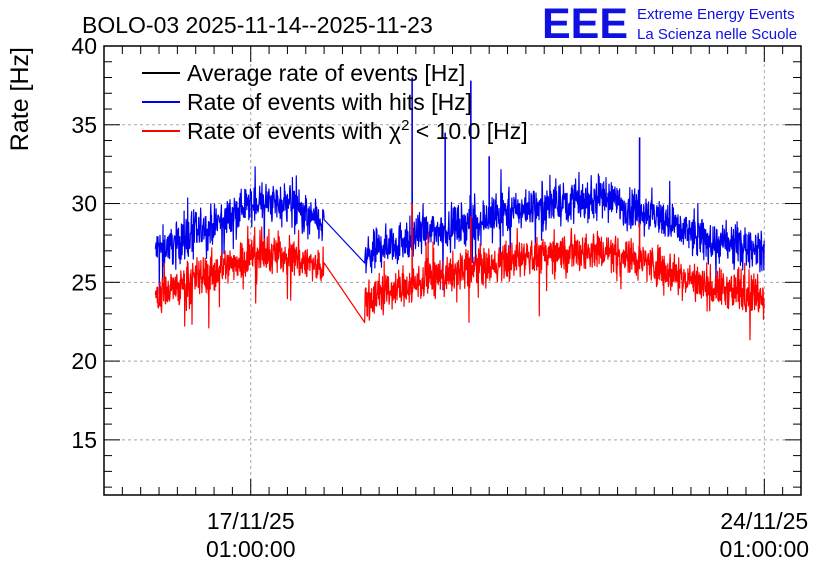 This screenshot has width=836, height=572. What do you see at coordinates (20, 99) in the screenshot?
I see `y-axis-label: Rate [Hz]` at bounding box center [20, 99].